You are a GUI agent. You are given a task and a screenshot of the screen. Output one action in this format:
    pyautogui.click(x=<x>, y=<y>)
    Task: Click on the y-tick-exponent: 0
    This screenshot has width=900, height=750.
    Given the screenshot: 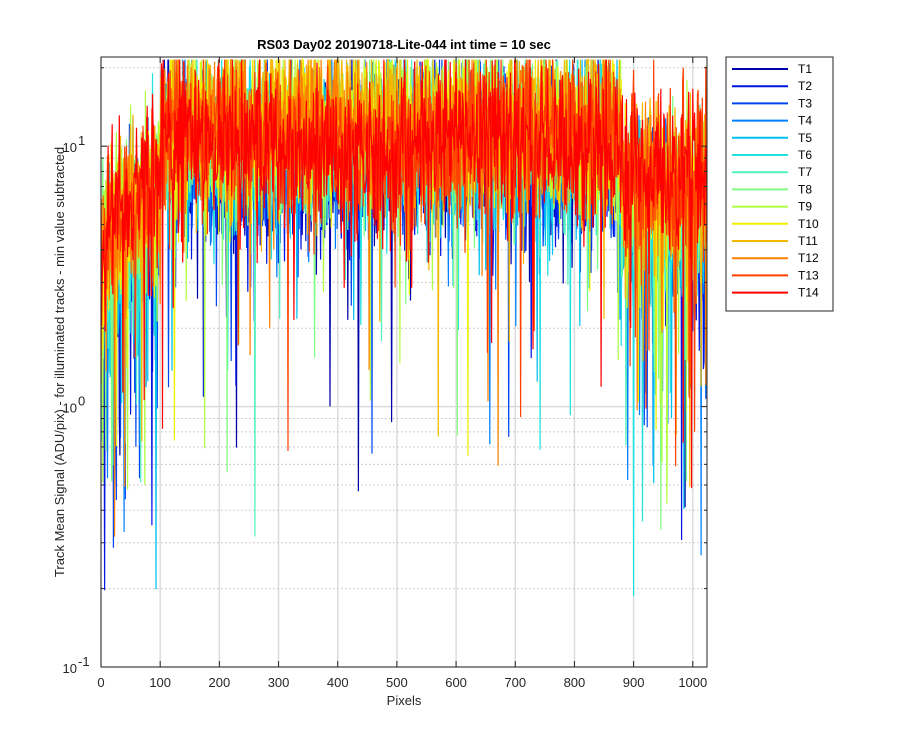 What is the action you would take?
    pyautogui.click(x=81, y=401)
    